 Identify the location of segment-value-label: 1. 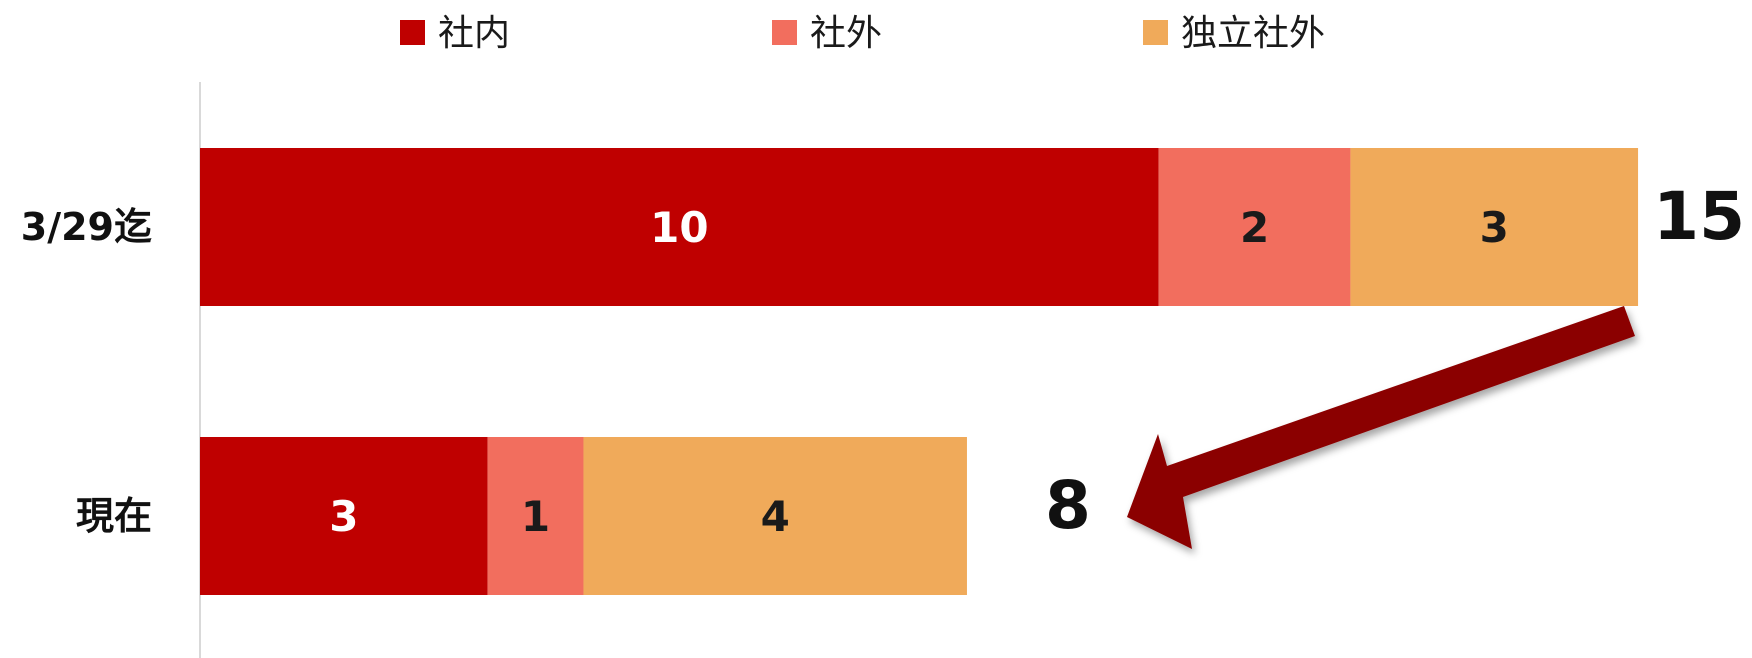
(535, 516).